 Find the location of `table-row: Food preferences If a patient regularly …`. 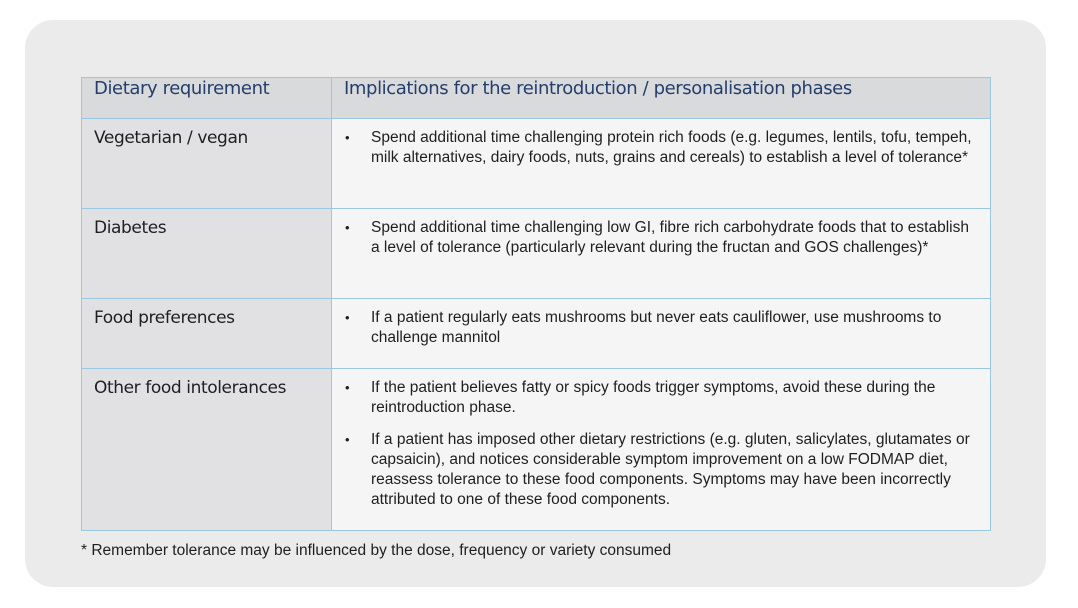

table-row: Food preferences If a patient regularly … is located at coordinates (536, 333).